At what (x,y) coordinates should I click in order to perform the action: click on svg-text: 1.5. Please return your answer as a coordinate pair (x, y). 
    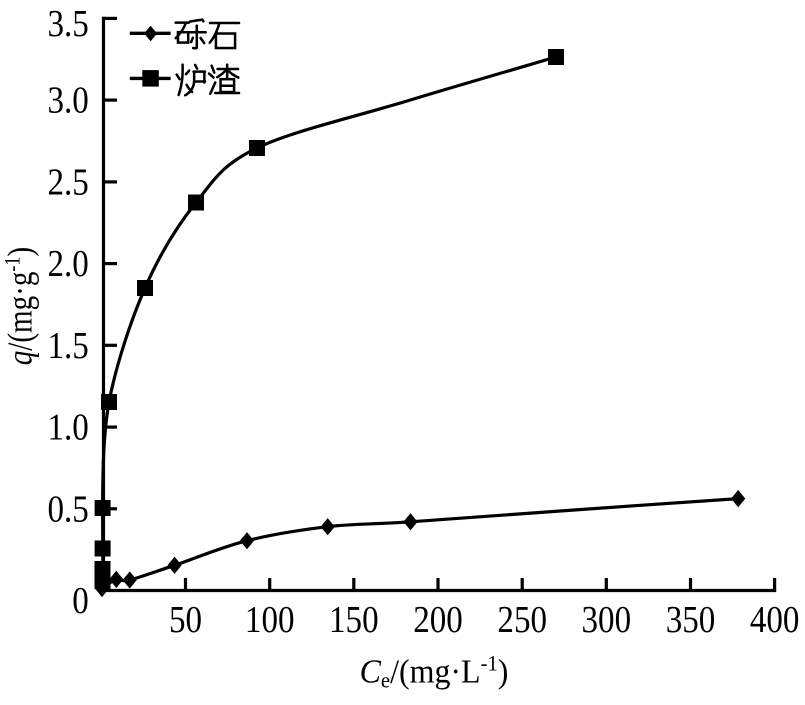
    Looking at the image, I should click on (67, 345).